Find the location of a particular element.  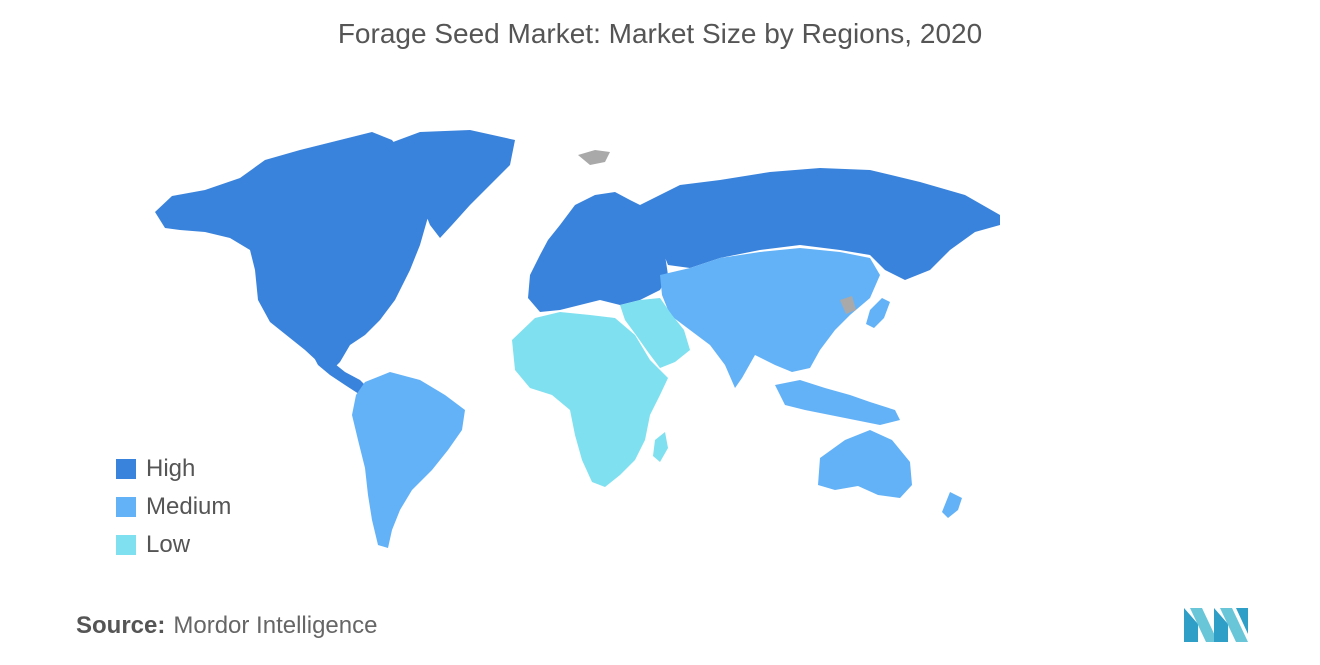

legend-swatch-high is located at coordinates (126, 469).